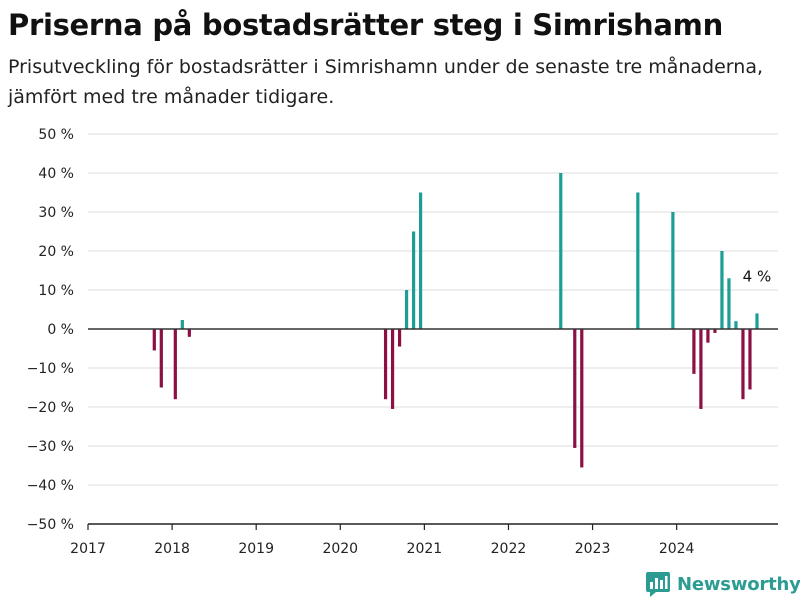 Image resolution: width=800 pixels, height=600 pixels. Describe the element at coordinates (56, 252) in the screenshot. I see `y-tick-label: 20 %` at that location.